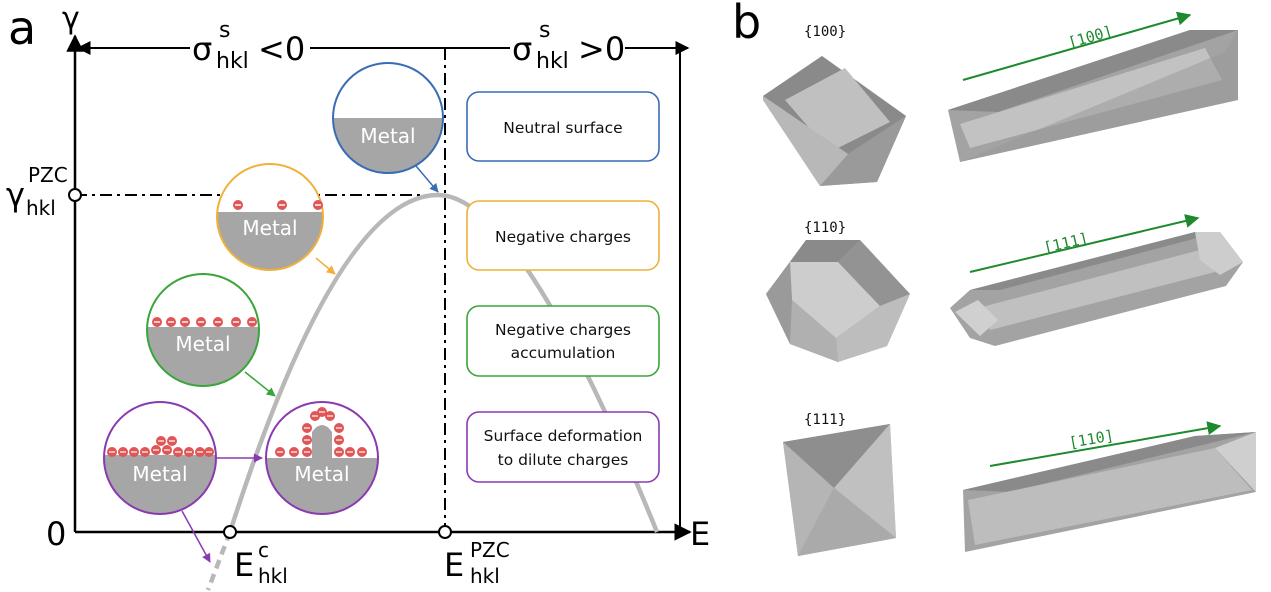  What do you see at coordinates (1109, 492) in the screenshot?
I see `rod-110-crystal` at bounding box center [1109, 492].